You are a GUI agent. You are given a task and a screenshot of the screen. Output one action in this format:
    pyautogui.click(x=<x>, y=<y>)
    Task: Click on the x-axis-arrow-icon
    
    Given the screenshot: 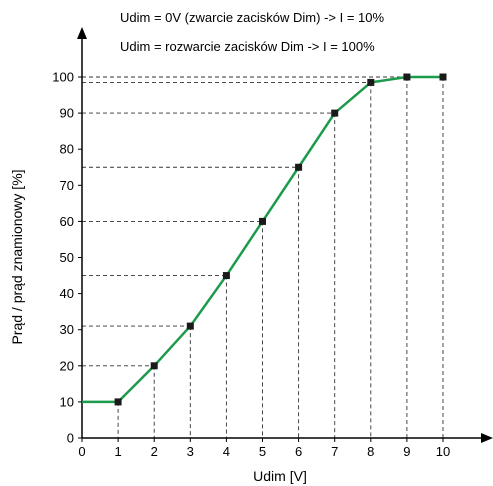 What is the action you would take?
    pyautogui.click(x=487, y=438)
    